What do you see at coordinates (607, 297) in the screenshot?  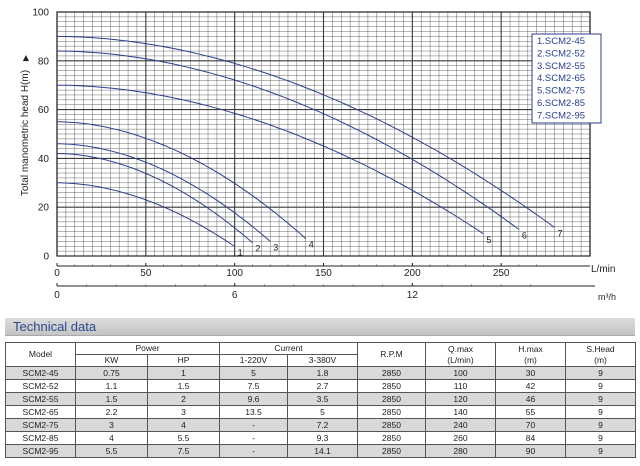 I see `x2-axis-label: m³/h` at bounding box center [607, 297].